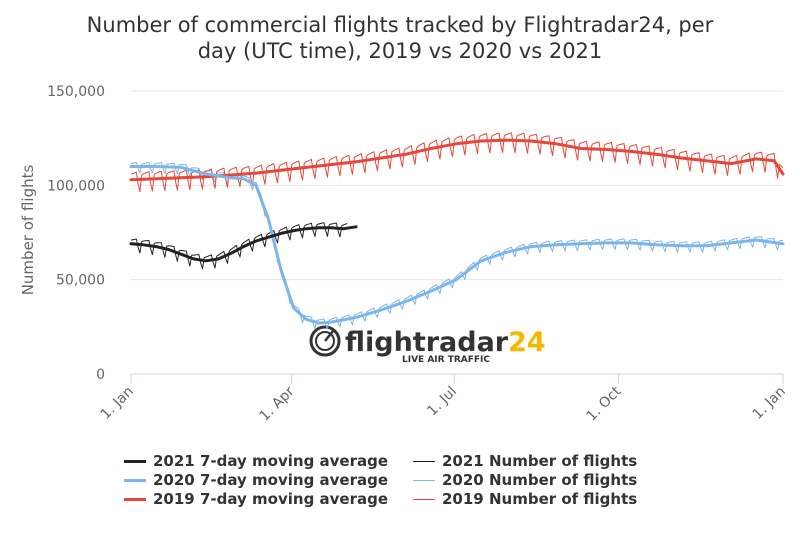 The image size is (800, 533). What do you see at coordinates (28, 230) in the screenshot?
I see `y-axis-label: Number of flights` at bounding box center [28, 230].